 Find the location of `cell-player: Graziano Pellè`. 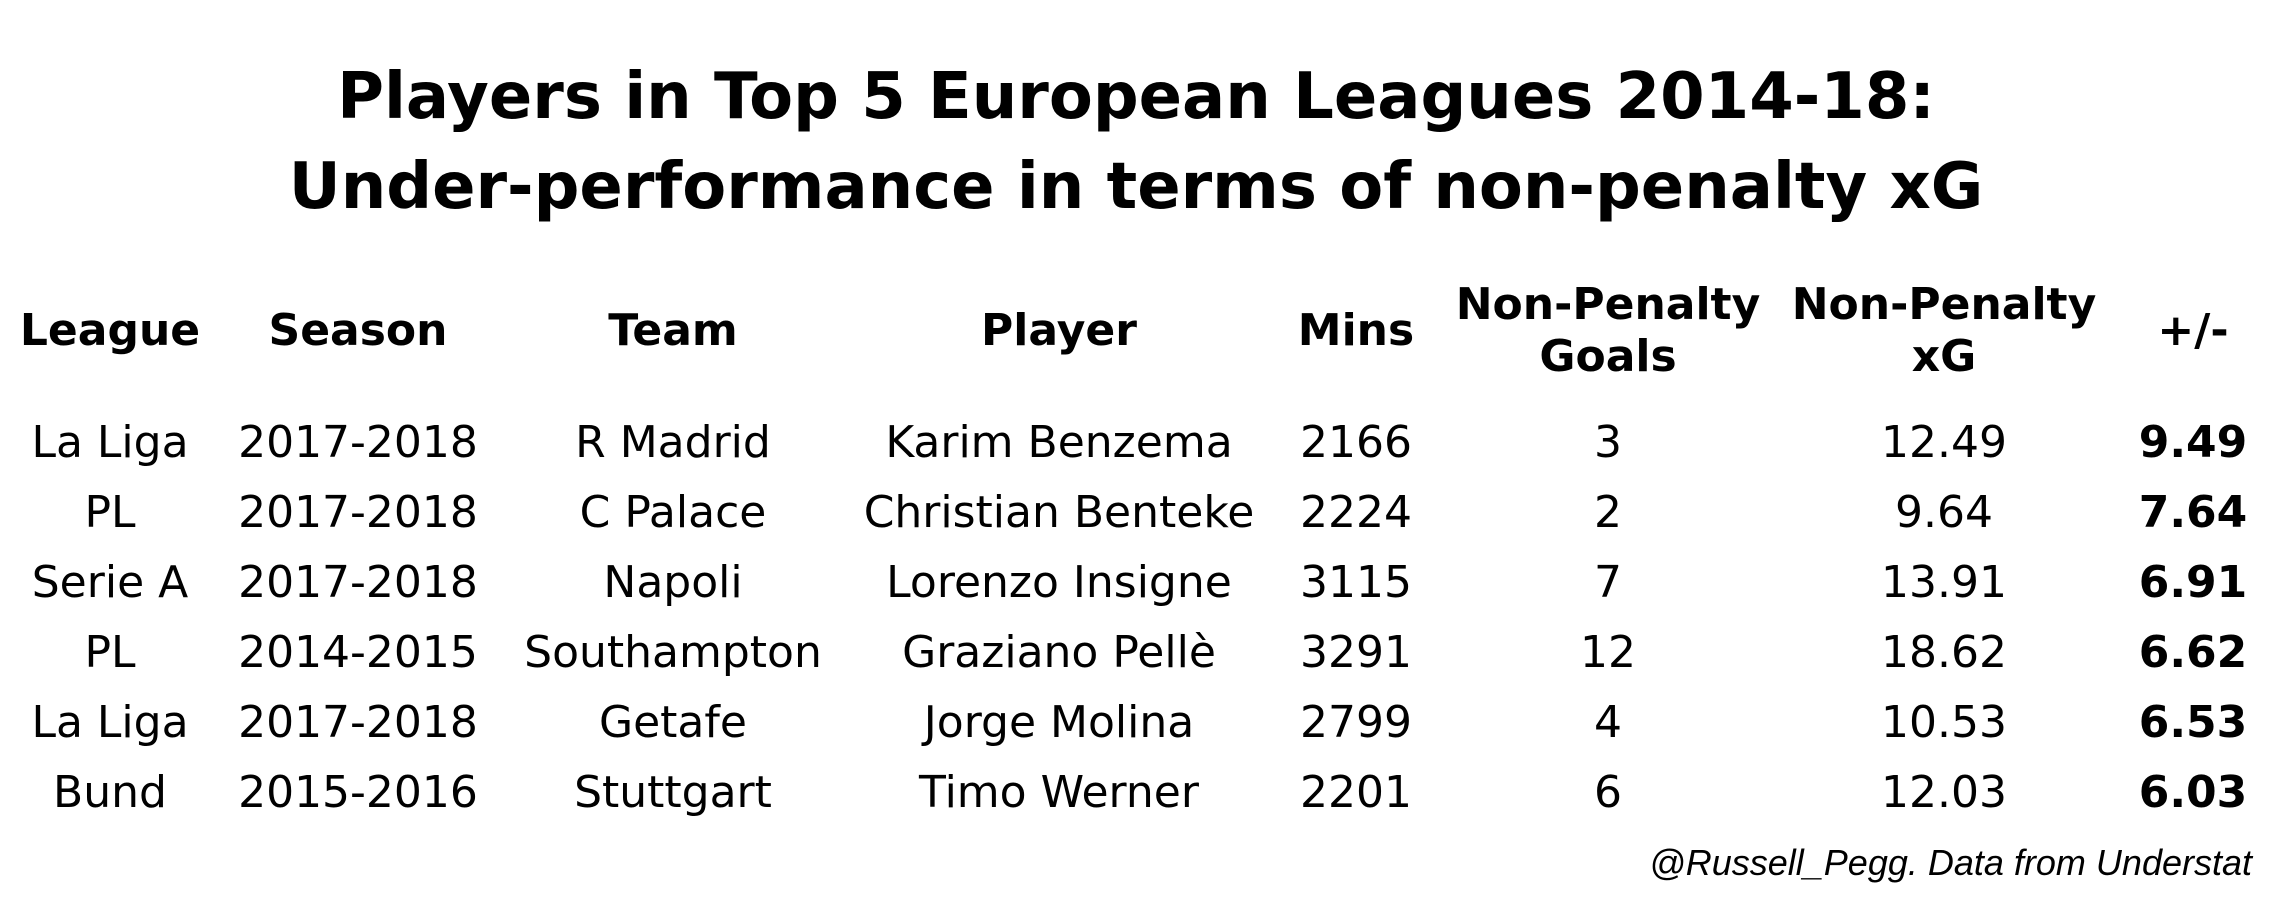

cell-player: Graziano Pellè is located at coordinates (1059, 652).